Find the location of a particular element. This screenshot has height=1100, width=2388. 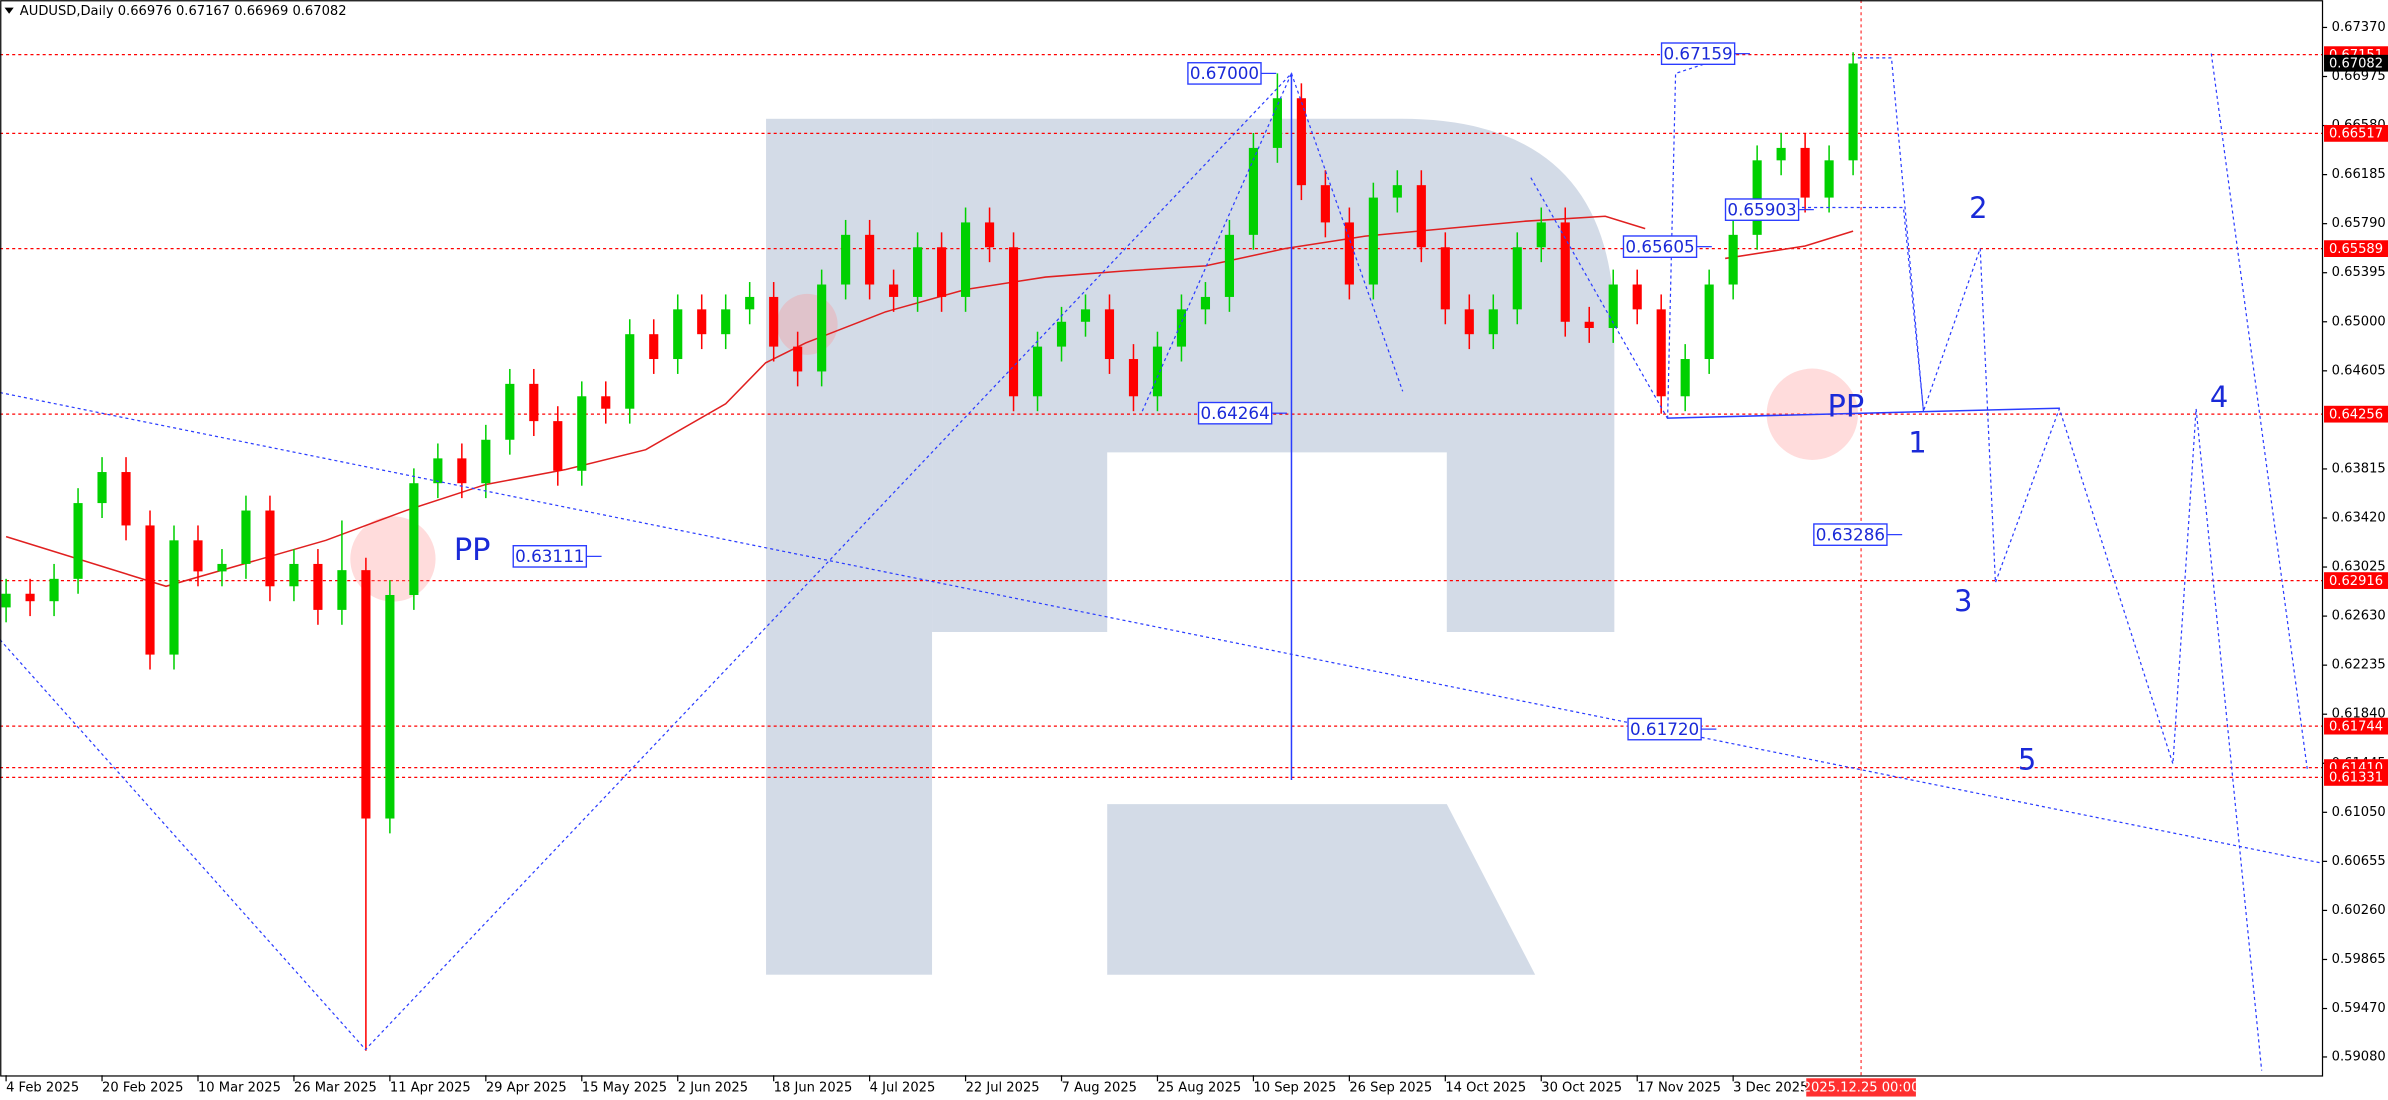

level-label: 0.61331 is located at coordinates (2356, 778).